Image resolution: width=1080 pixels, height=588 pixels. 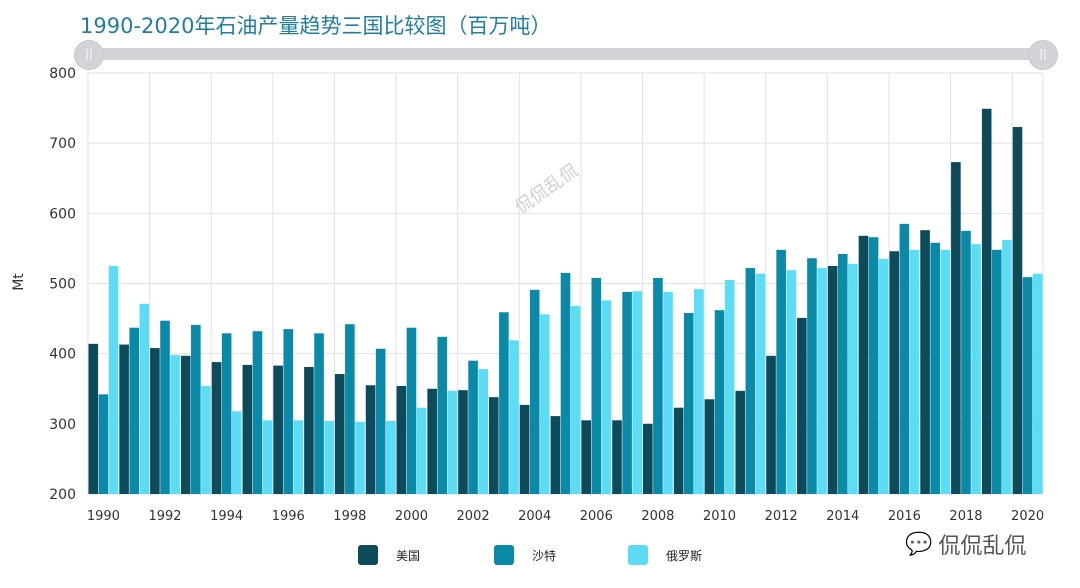 I want to click on bar-俄罗斯-2001, so click(x=452, y=442).